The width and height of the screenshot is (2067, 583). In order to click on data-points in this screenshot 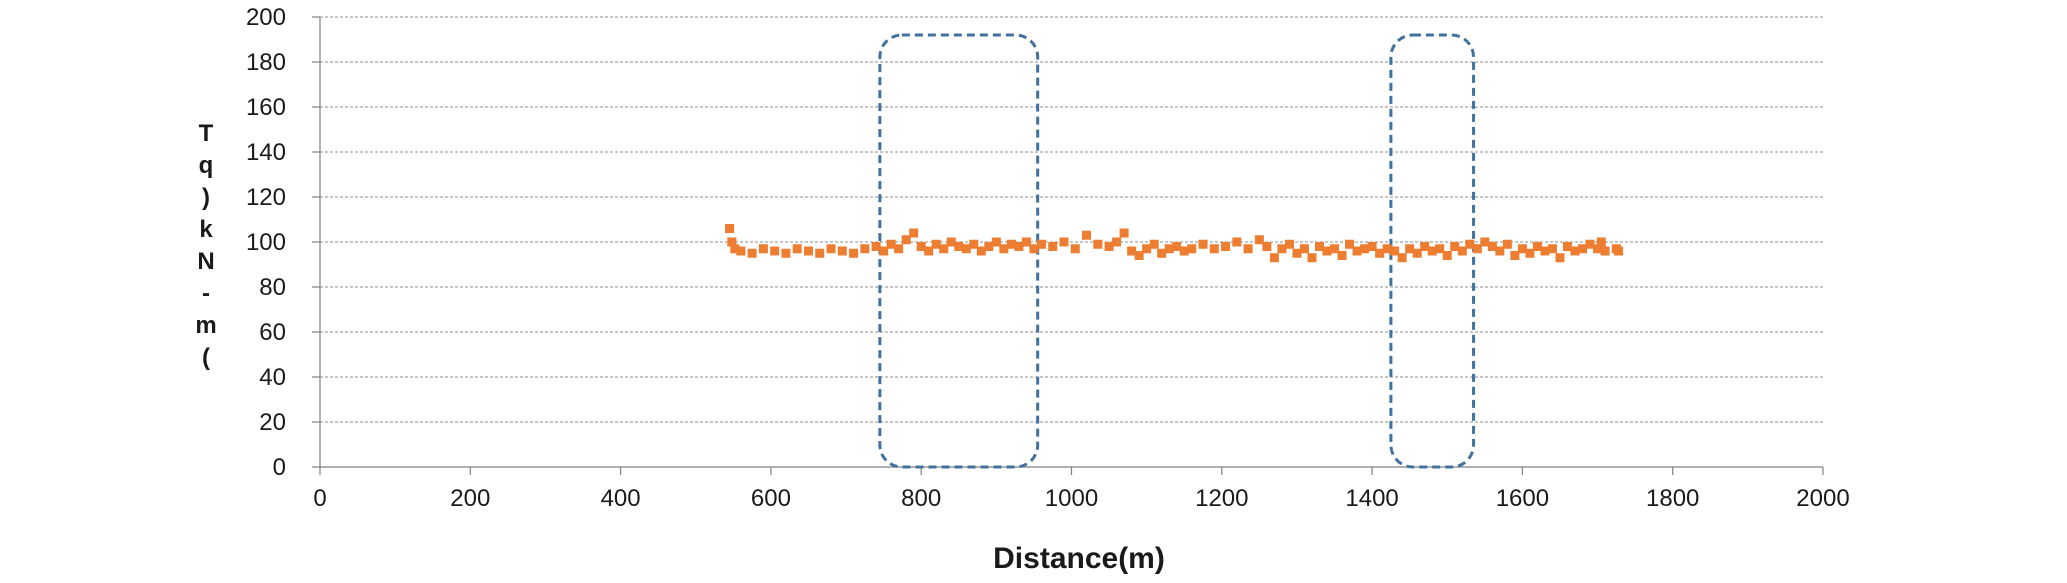, I will do `click(1174, 243)`.